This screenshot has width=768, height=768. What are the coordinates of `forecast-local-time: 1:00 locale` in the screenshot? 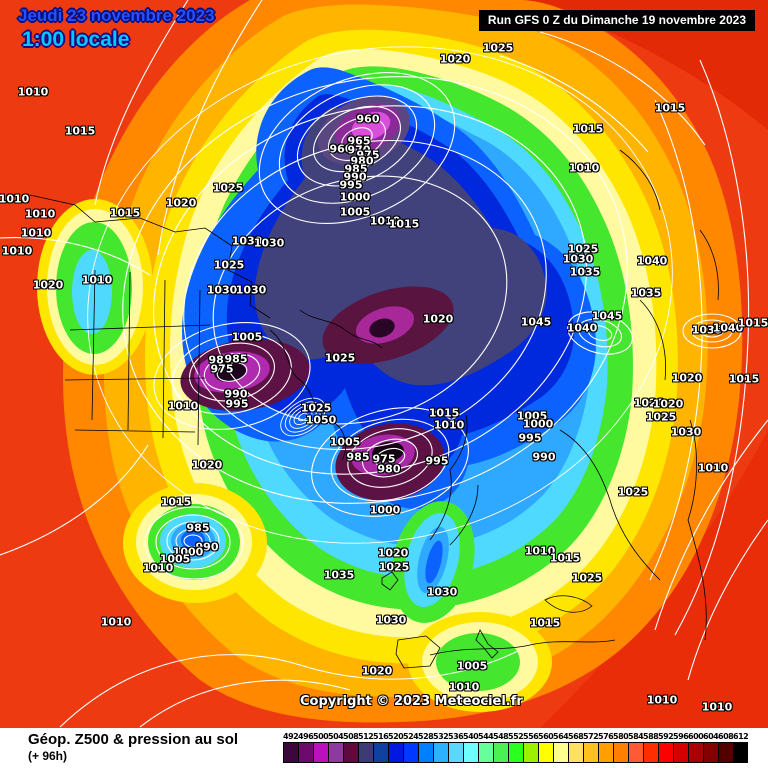 It's located at (76, 39).